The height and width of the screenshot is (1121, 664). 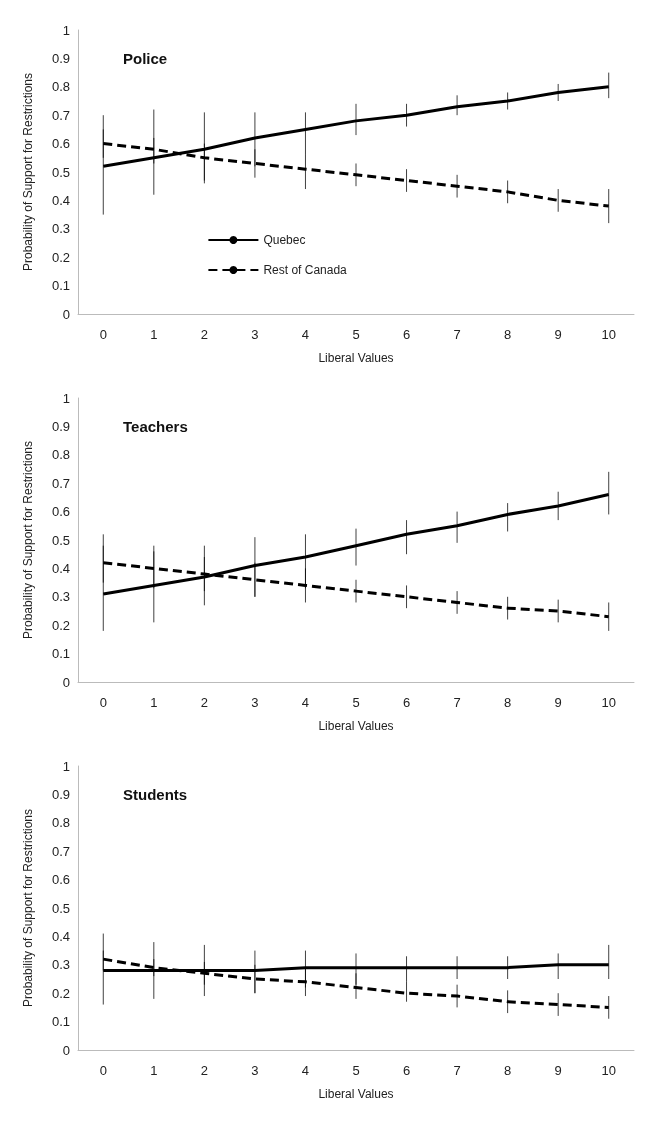 What do you see at coordinates (145, 58) in the screenshot?
I see `text: Police` at bounding box center [145, 58].